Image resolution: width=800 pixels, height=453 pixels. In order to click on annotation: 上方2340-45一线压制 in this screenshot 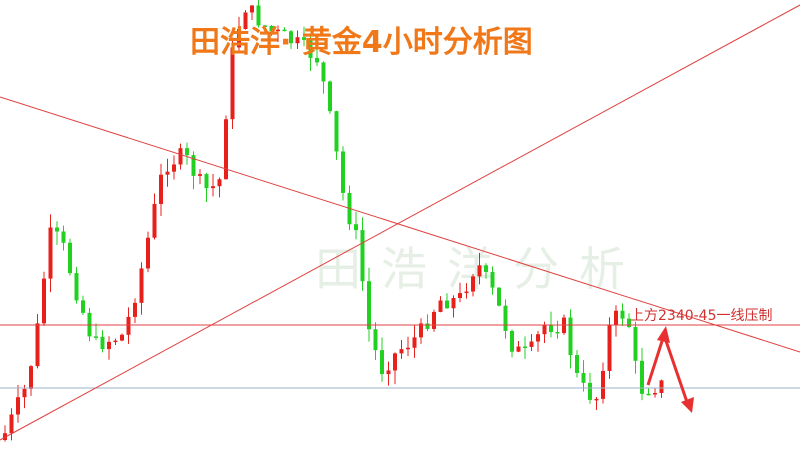, I will do `click(701, 316)`.